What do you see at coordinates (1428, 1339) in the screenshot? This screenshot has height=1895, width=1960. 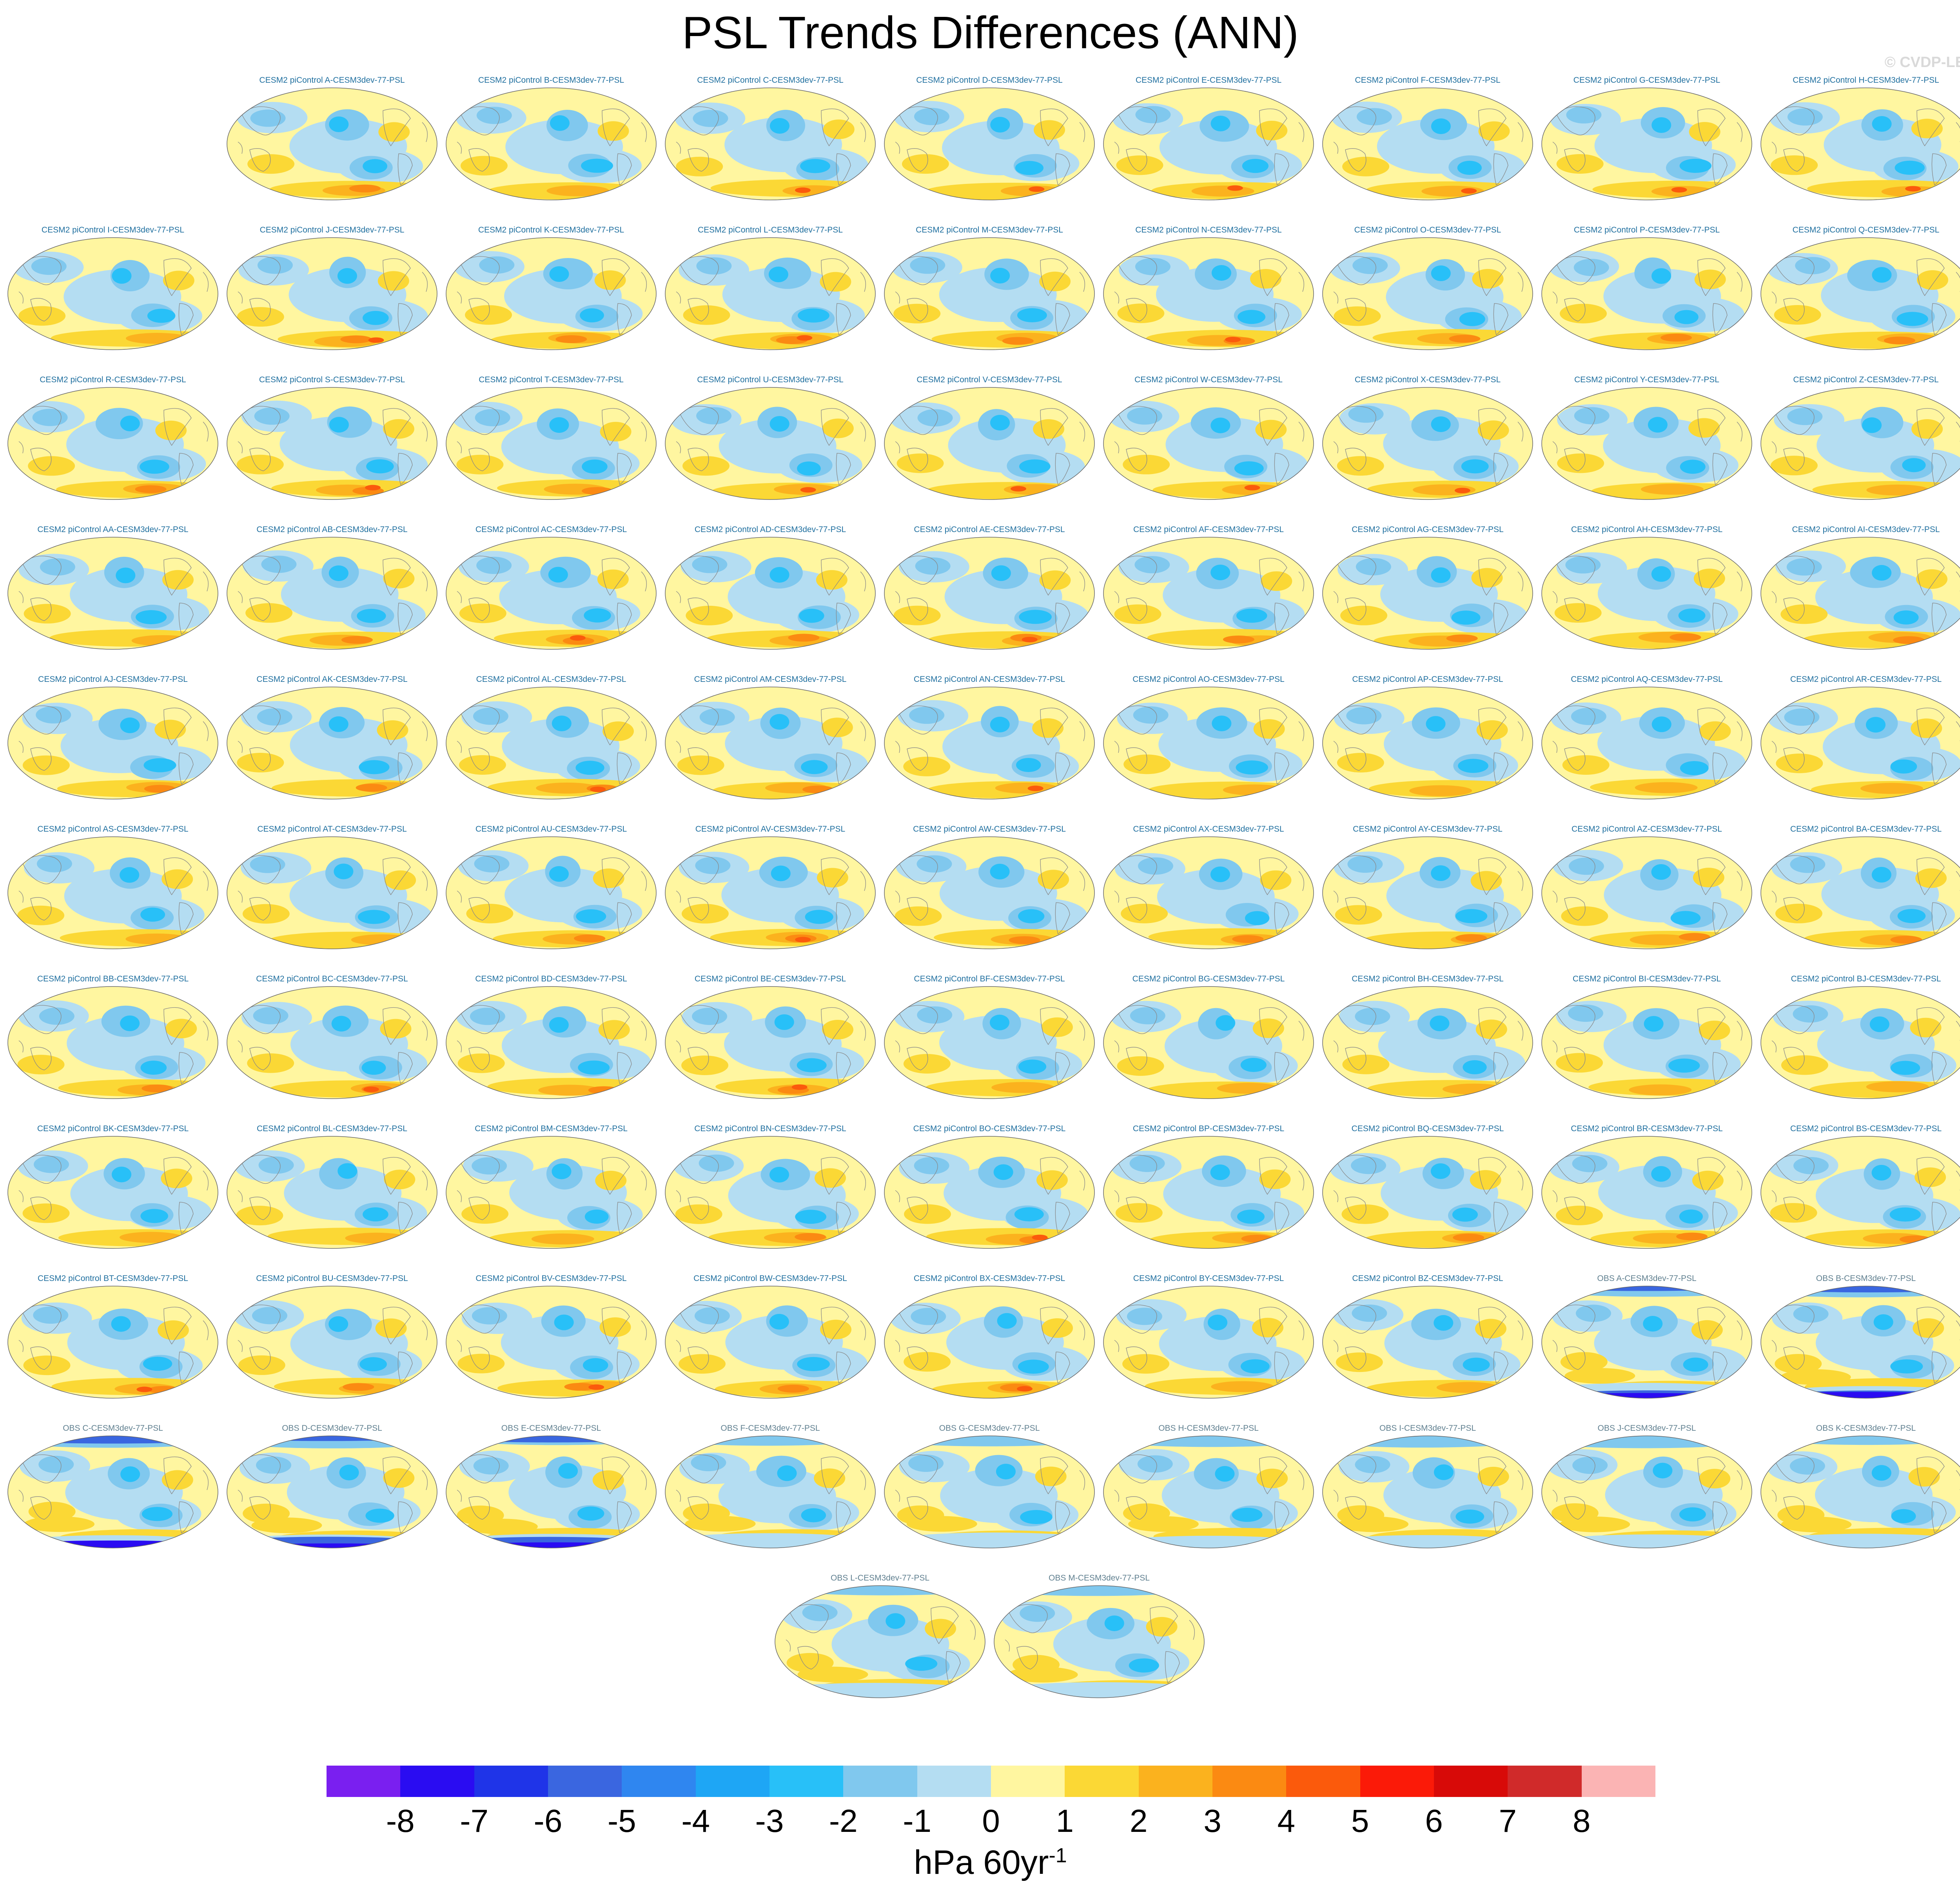 I see `map-panel: CESM2 piControl BZ-CESM3dev-77-PSL` at bounding box center [1428, 1339].